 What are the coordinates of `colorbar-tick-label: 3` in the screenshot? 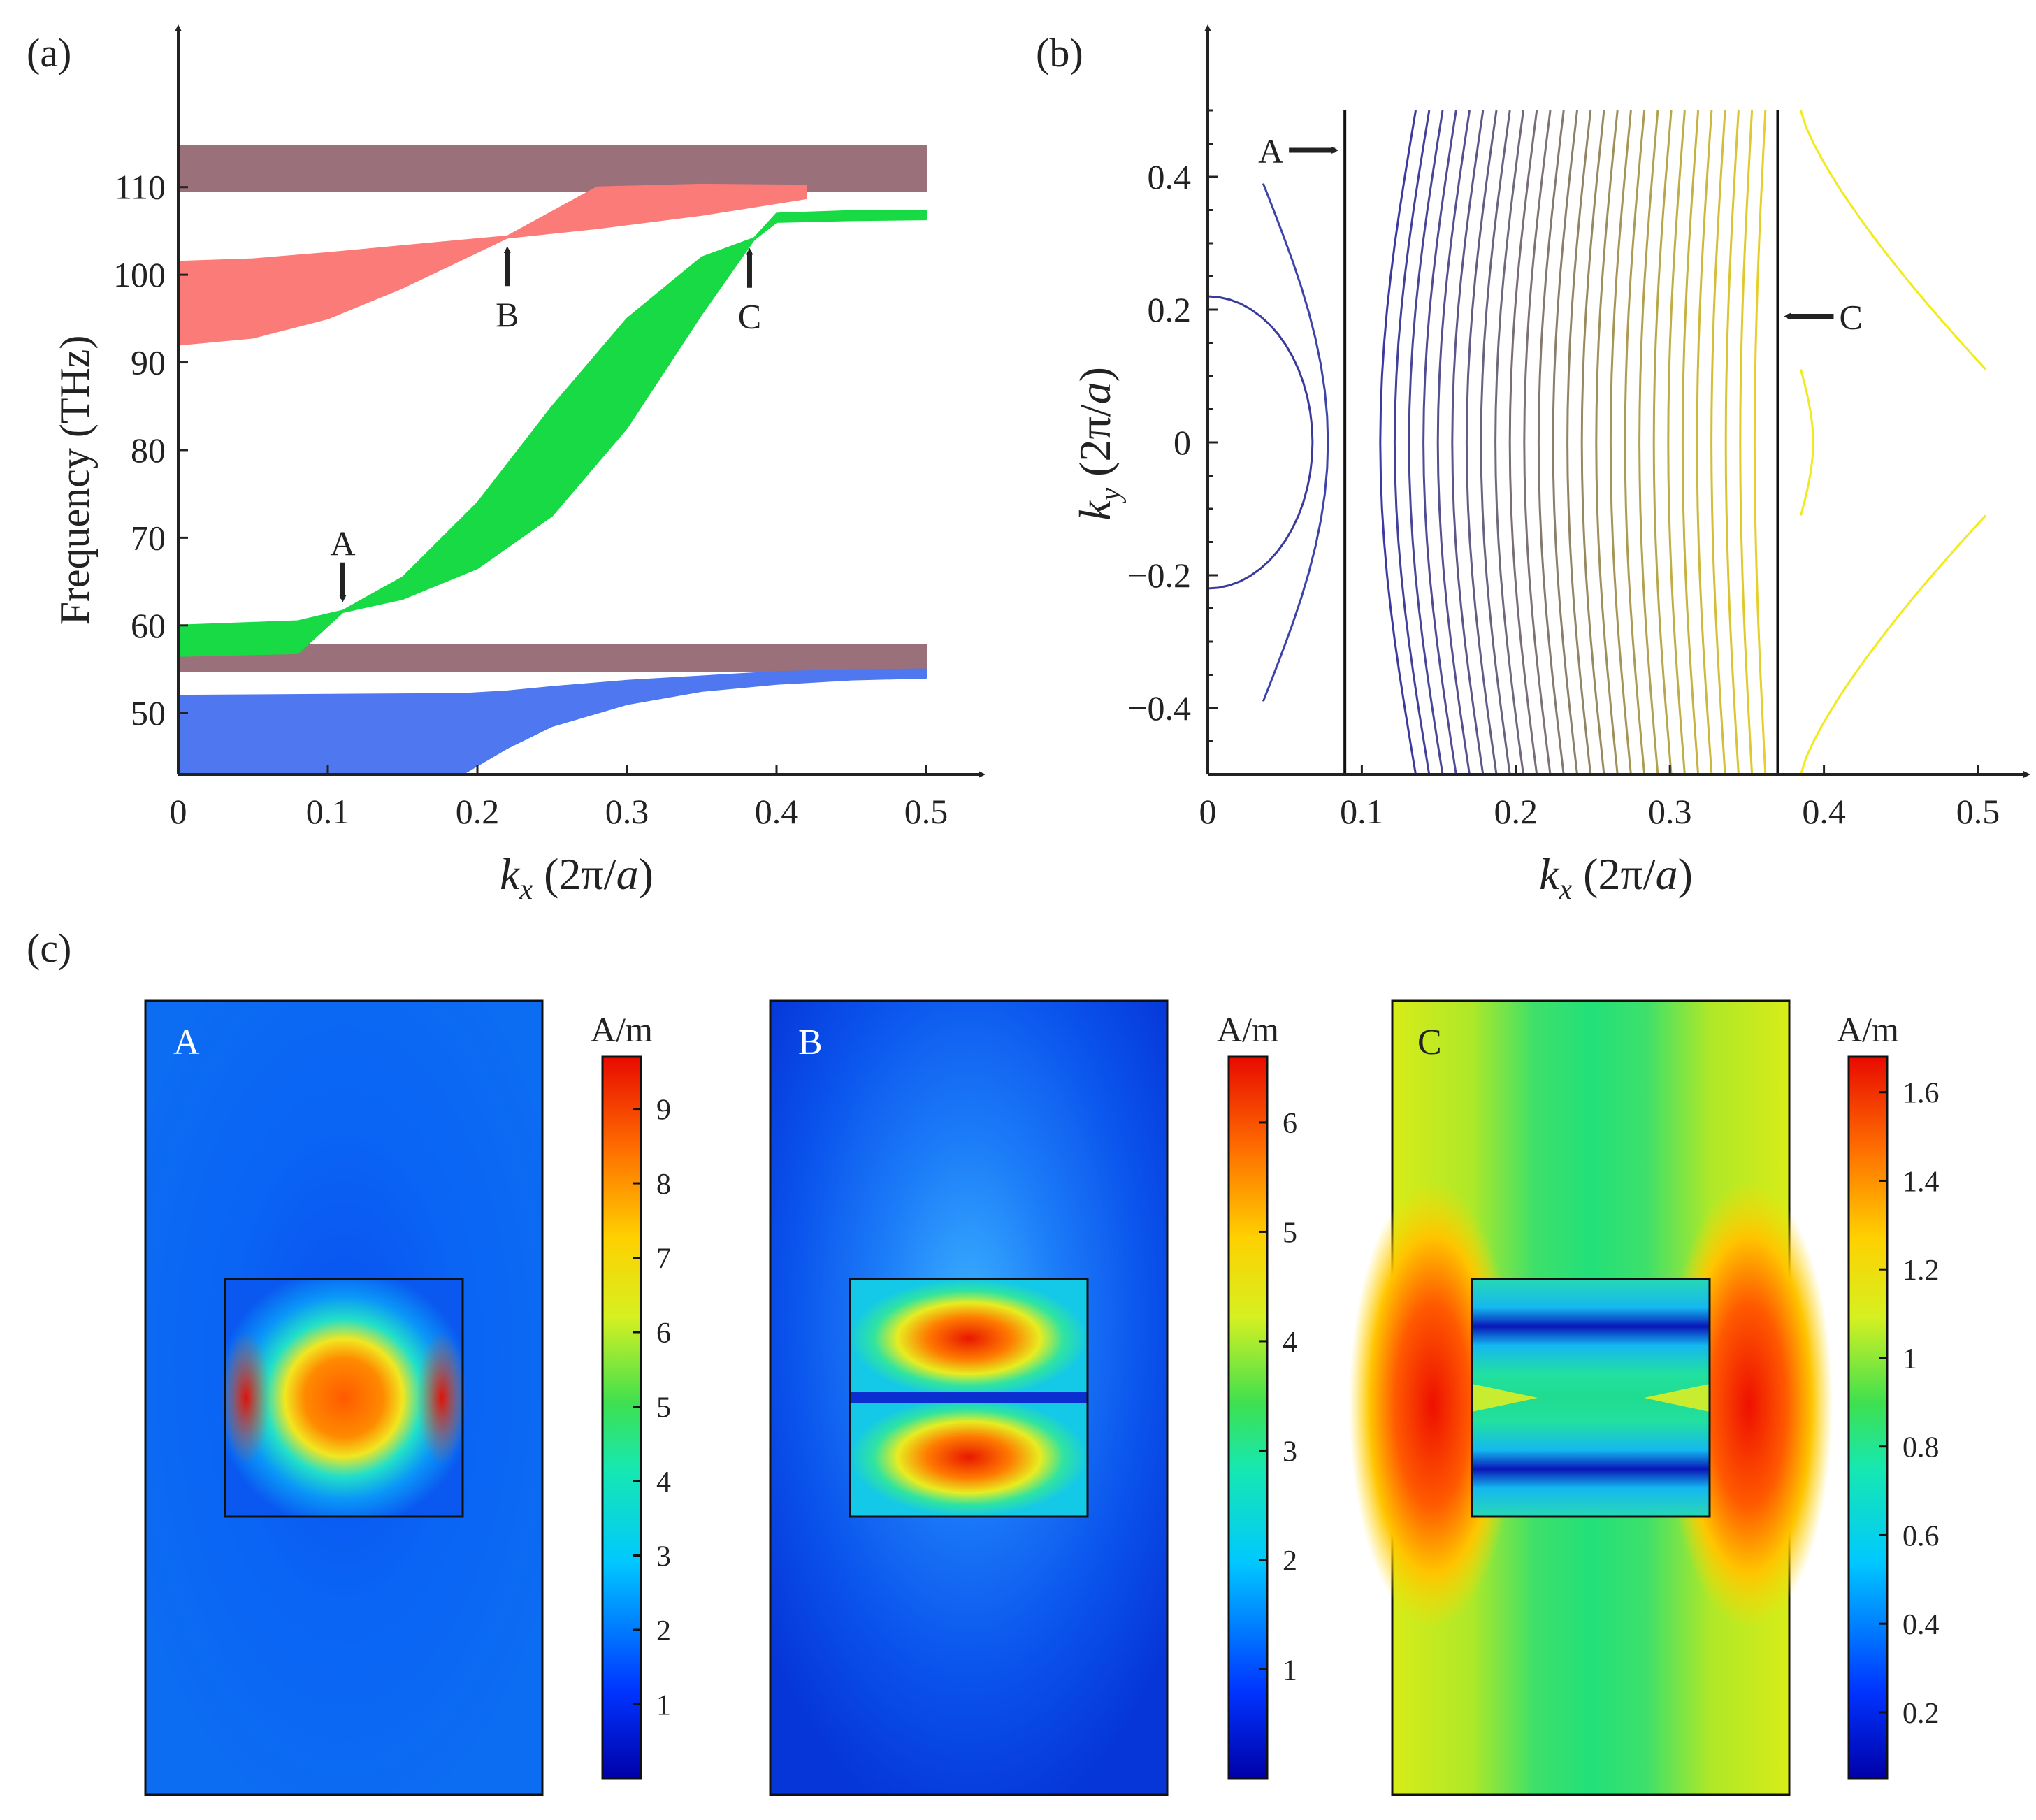 It's located at (663, 1557).